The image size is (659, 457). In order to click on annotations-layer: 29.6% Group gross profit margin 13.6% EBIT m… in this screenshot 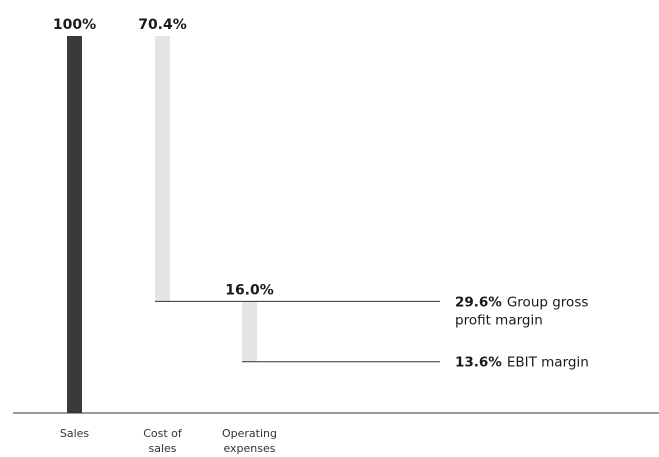, I will do `click(522, 332)`.